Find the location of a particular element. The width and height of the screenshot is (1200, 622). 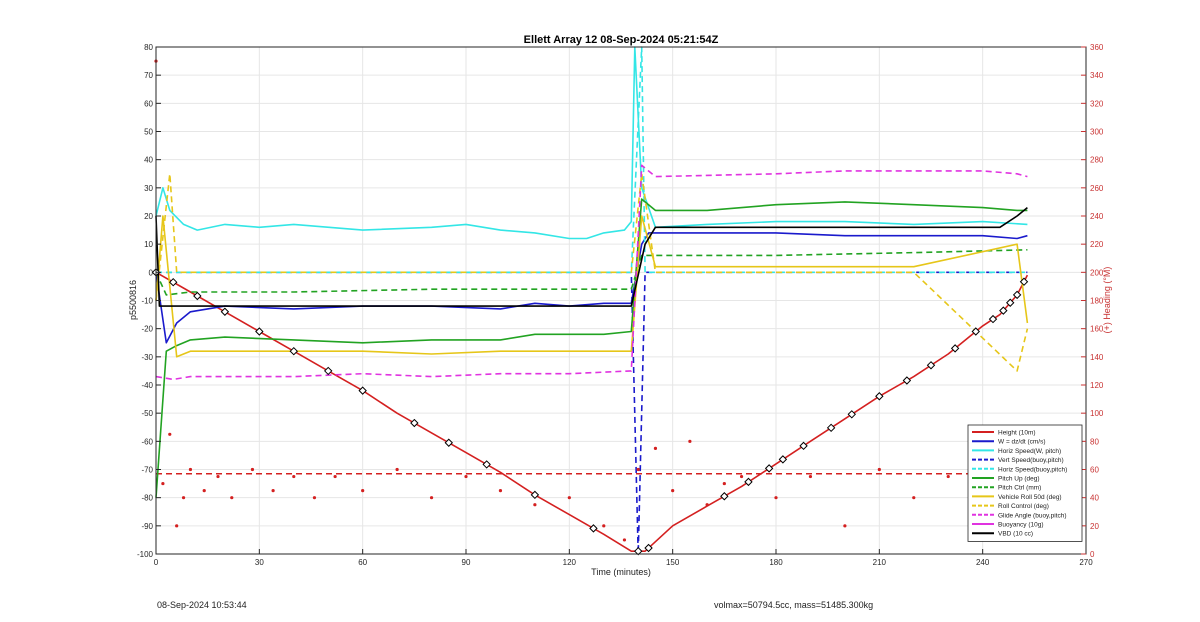

y2-tick-label: 360 is located at coordinates (1097, 47).